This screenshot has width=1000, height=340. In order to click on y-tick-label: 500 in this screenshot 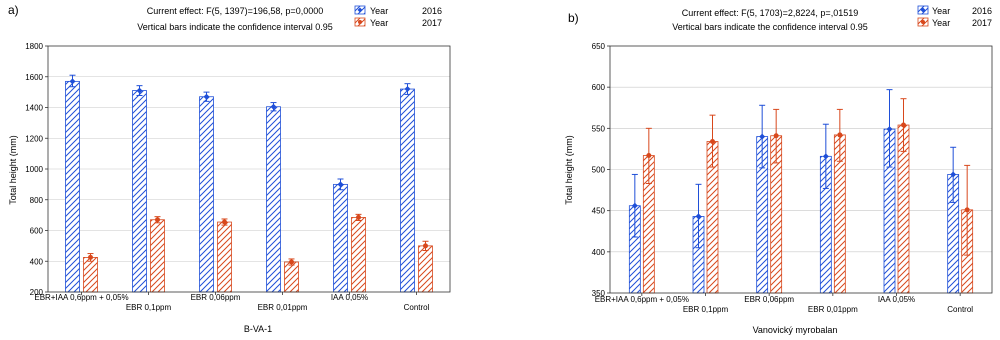, I will do `click(599, 170)`.